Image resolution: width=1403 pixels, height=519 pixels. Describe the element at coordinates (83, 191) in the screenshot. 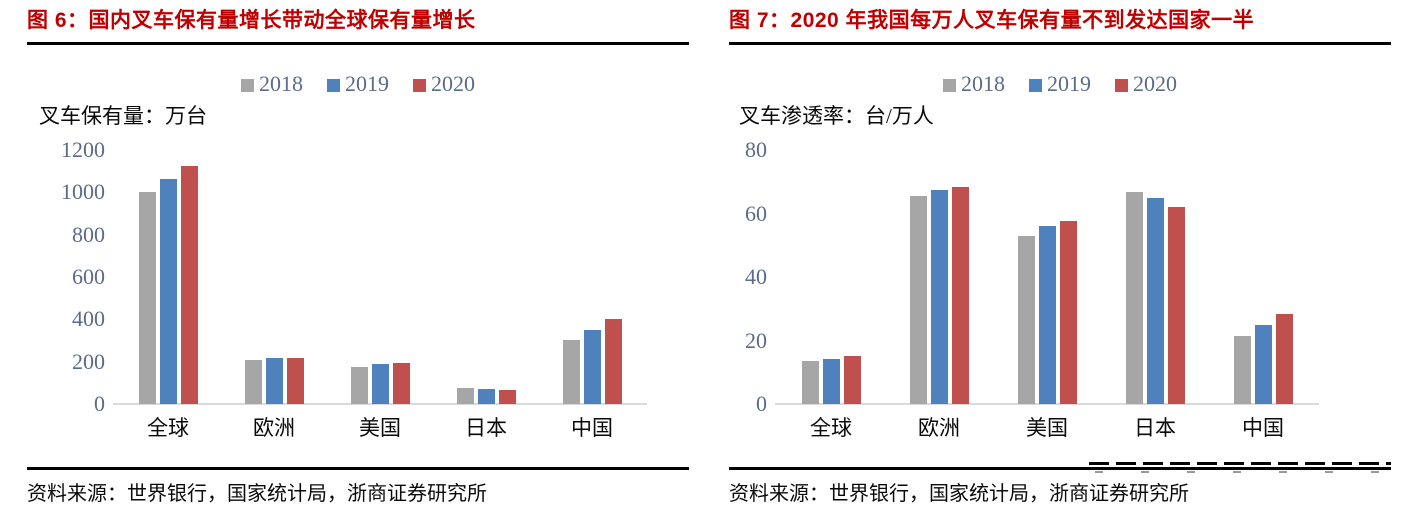

I see `y-tick-label: 1000` at that location.